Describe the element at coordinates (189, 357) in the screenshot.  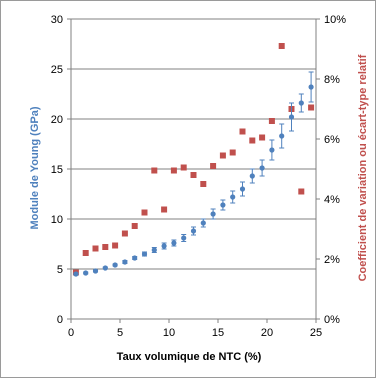
I see `x-axis-title: Taux volumique de NTC (%)` at that location.